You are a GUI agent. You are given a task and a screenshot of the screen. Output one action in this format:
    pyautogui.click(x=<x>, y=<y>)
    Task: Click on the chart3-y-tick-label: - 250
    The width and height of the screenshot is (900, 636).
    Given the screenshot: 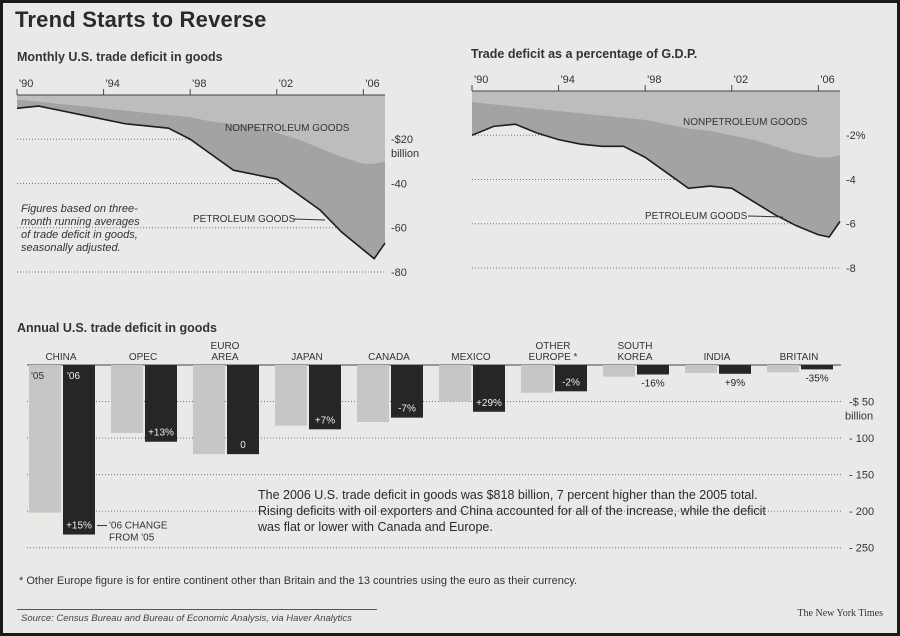 What is the action you would take?
    pyautogui.click(x=861, y=549)
    